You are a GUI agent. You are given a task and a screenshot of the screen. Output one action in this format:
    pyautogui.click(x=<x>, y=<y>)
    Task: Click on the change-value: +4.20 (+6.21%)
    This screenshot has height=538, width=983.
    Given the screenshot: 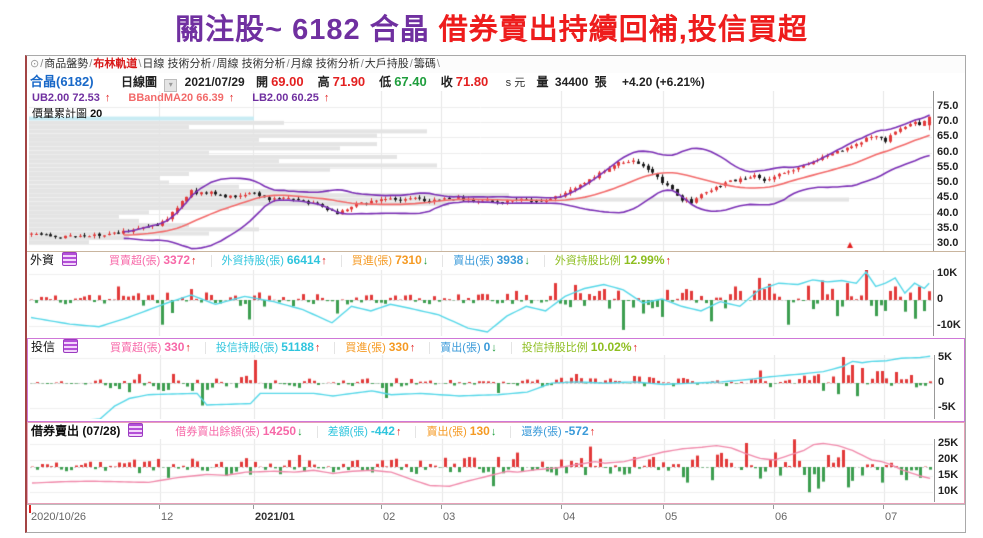 What is the action you would take?
    pyautogui.click(x=663, y=82)
    